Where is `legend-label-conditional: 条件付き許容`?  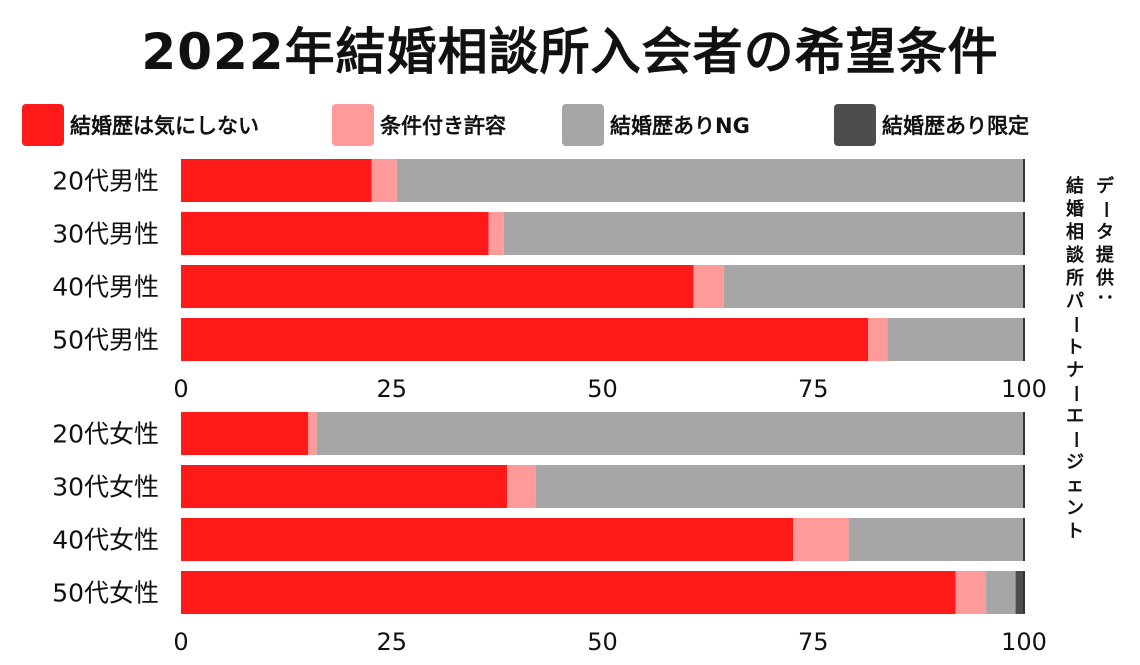
legend-label-conditional: 条件付き許容 is located at coordinates (443, 126).